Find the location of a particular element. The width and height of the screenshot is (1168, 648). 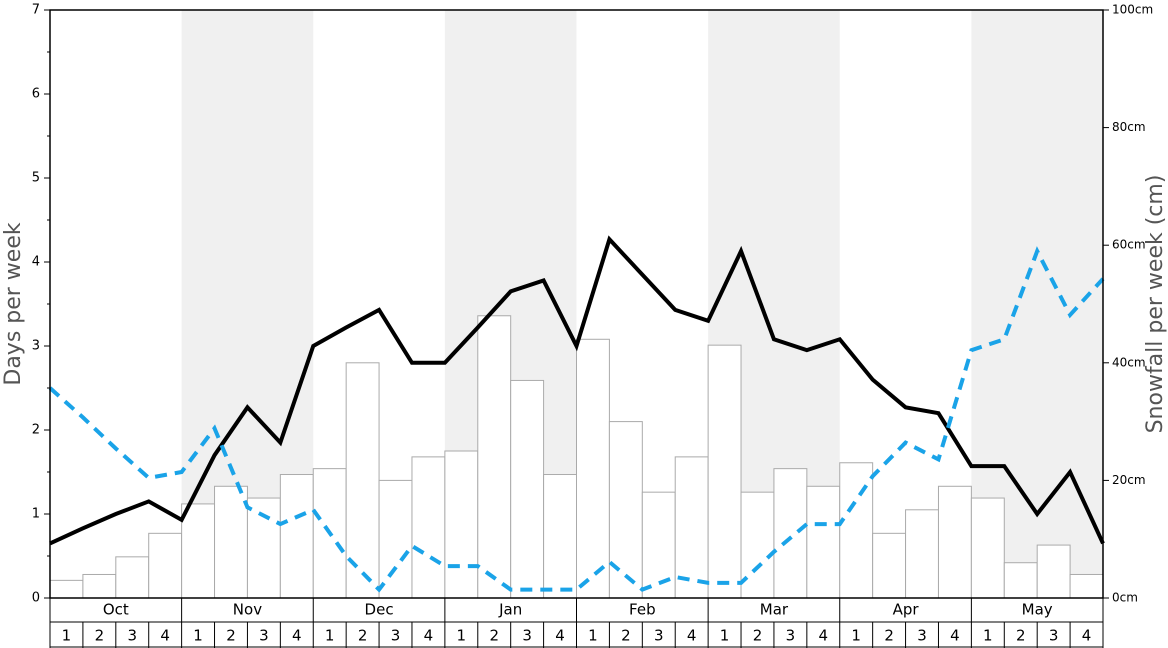

month-label: May is located at coordinates (1037, 610).